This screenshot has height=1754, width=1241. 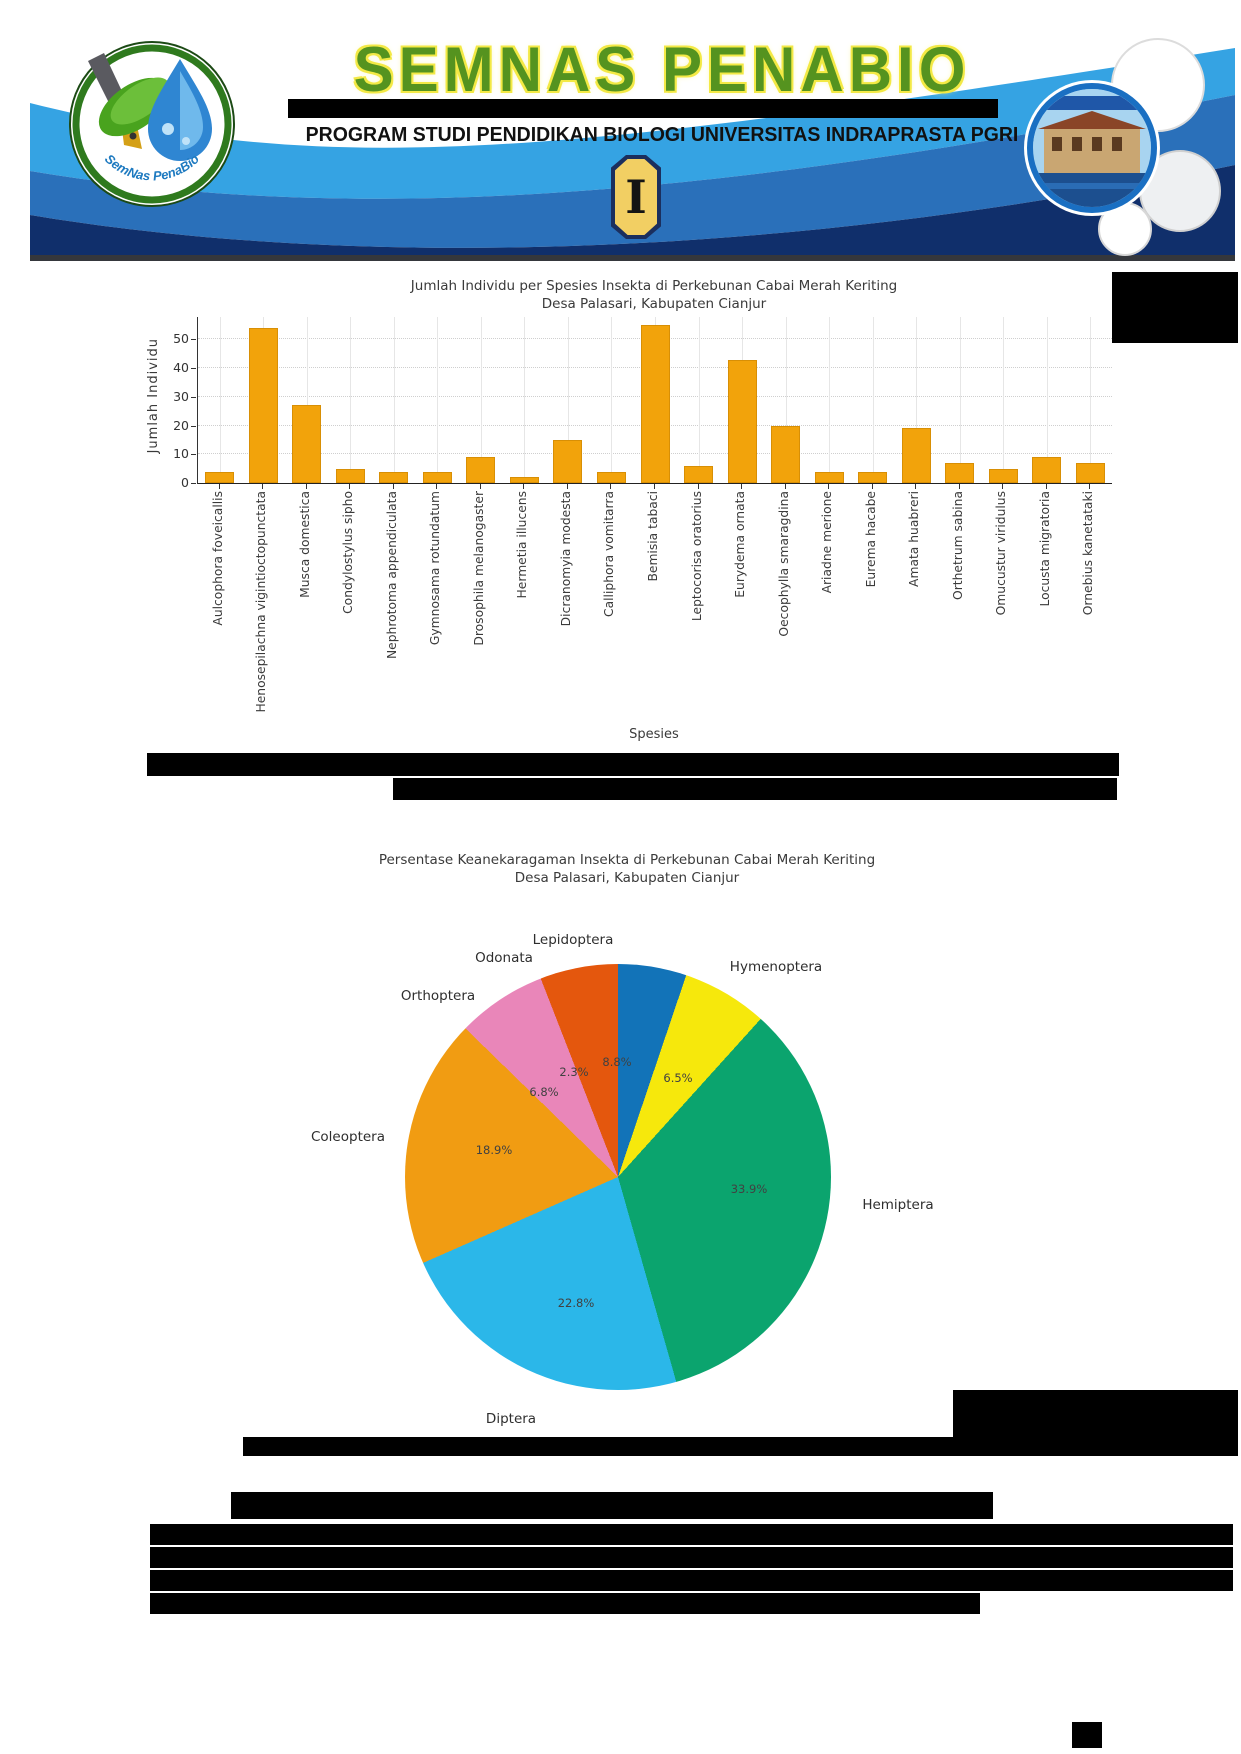 I want to click on bar-leptocorisa-oratorius, so click(x=699, y=474).